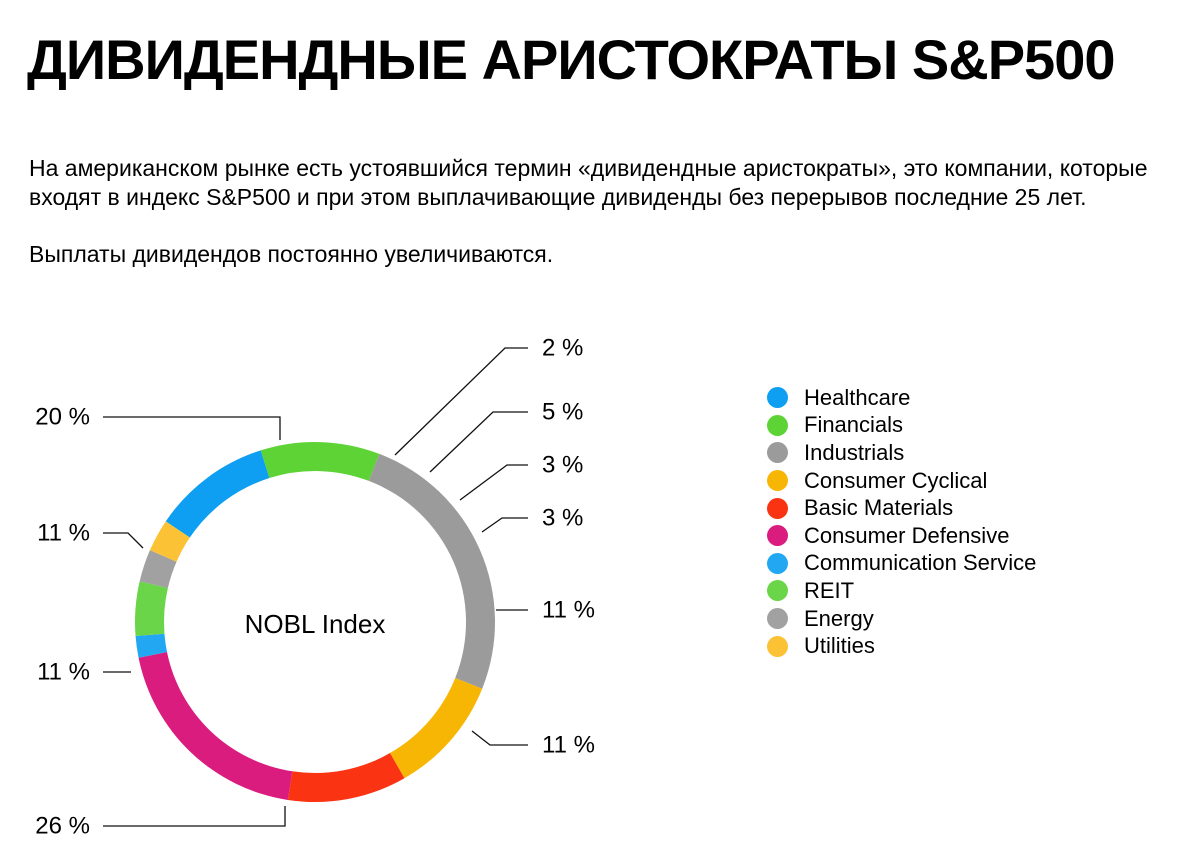  What do you see at coordinates (568, 745) in the screenshot?
I see `value-label-financials: 11 %` at bounding box center [568, 745].